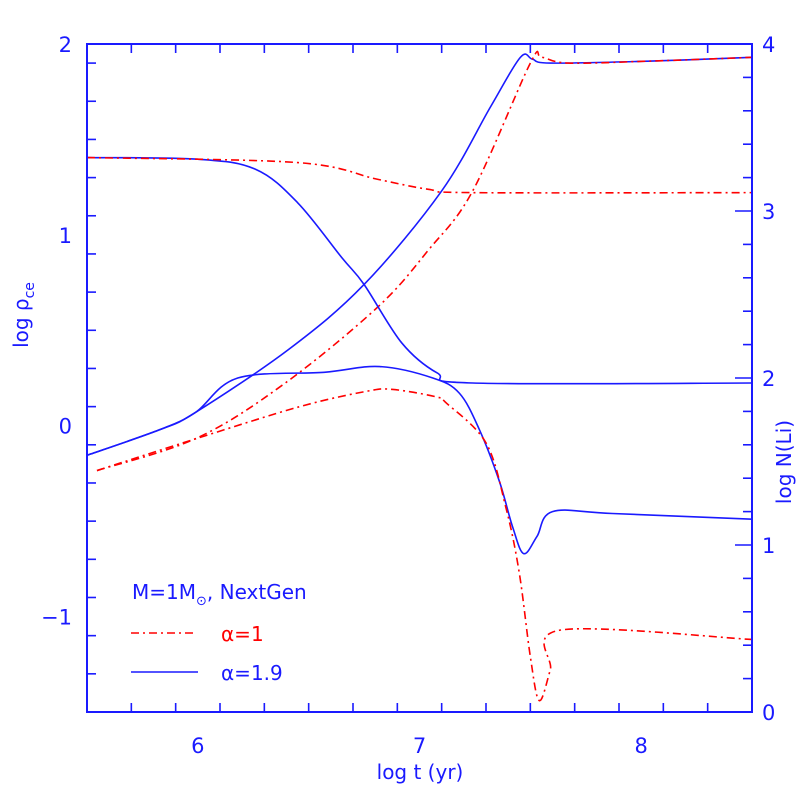  Describe the element at coordinates (65, 45) in the screenshot. I see `y-left-tick-label: 2` at that location.